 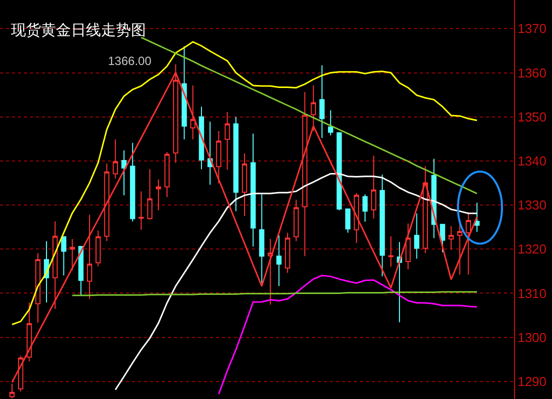 I want to click on y-tick-label: 1350, so click(x=532, y=116).